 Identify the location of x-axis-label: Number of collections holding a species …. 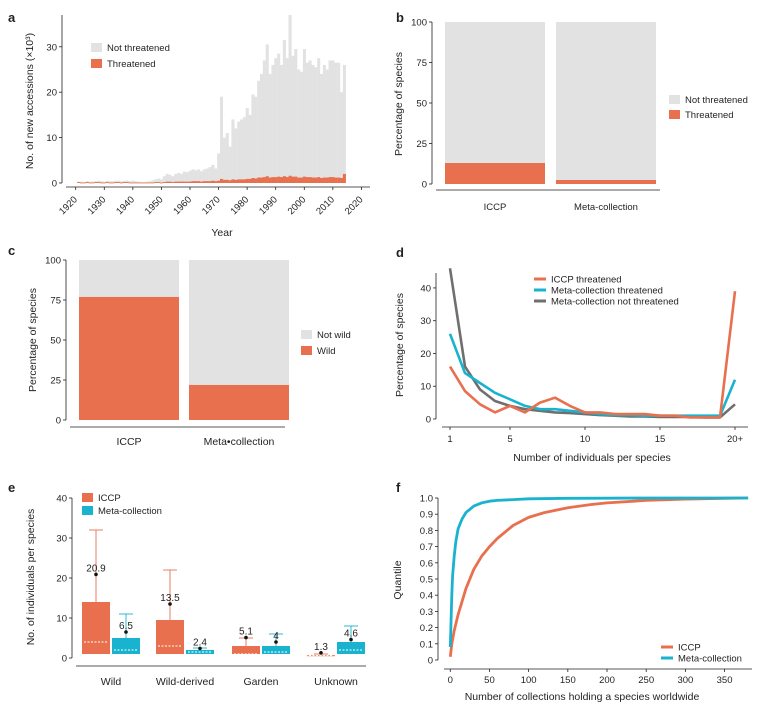
(582, 697).